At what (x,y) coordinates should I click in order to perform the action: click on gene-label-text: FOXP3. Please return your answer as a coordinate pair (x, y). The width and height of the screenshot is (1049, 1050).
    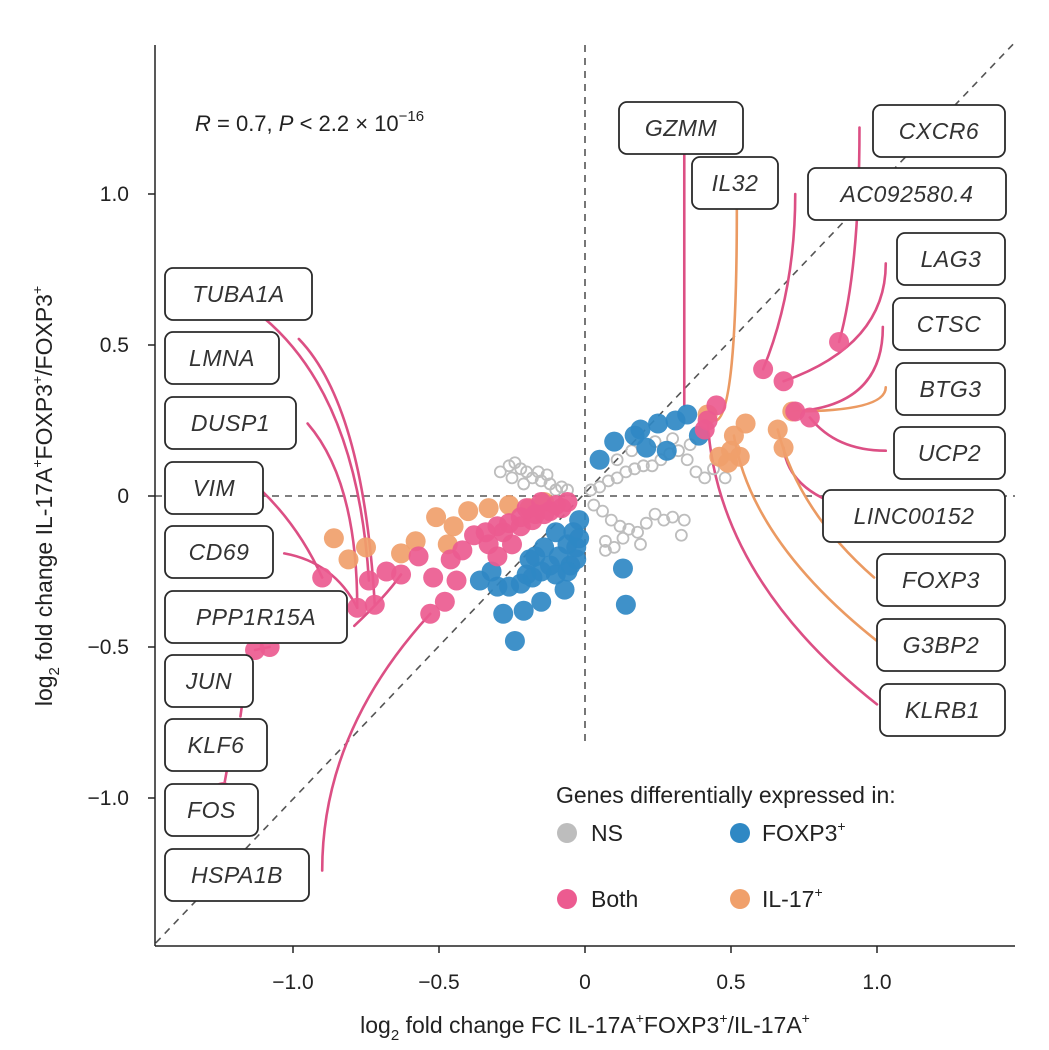
    Looking at the image, I should click on (941, 580).